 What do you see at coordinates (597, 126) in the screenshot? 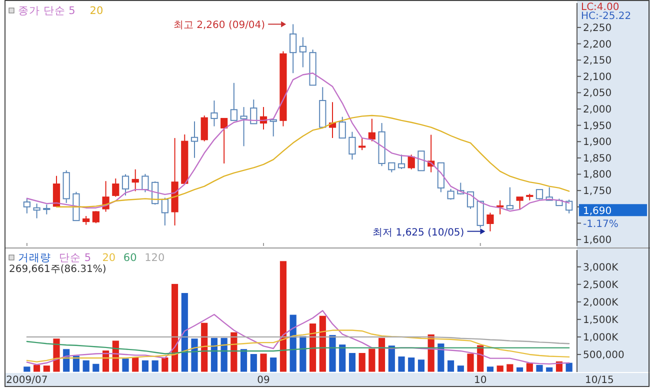
I see `y-tick-label: 1,950` at bounding box center [597, 126].